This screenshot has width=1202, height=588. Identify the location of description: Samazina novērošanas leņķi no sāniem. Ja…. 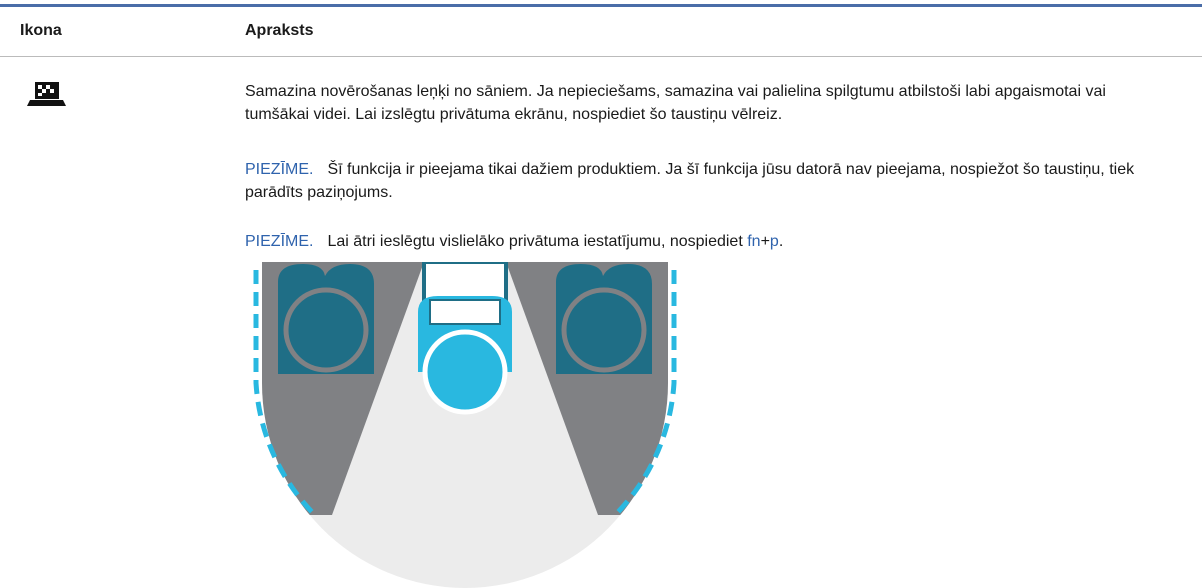
(675, 103).